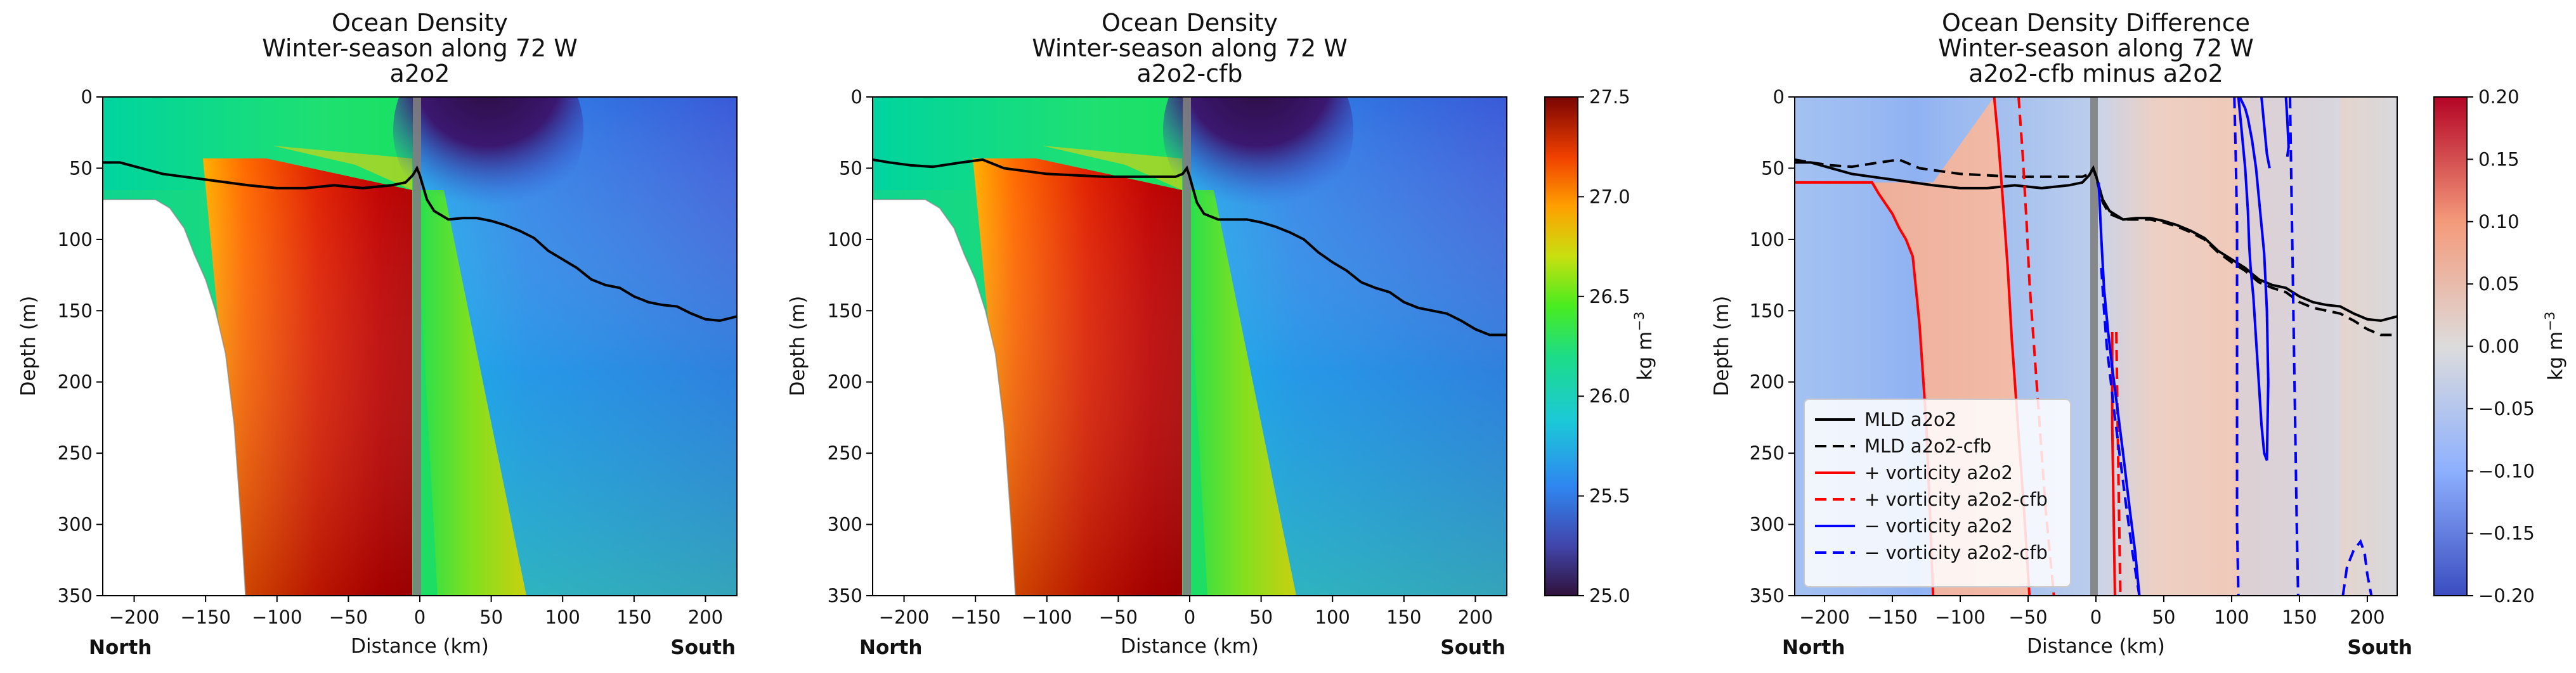  I want to click on x-axis-label: Distance (km), so click(1190, 646).